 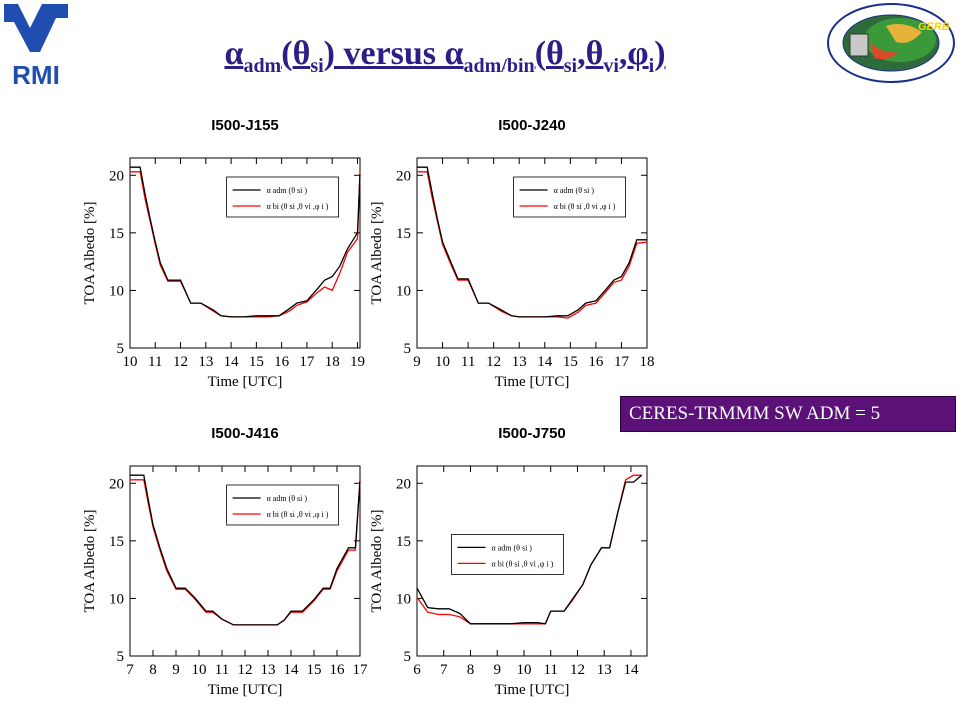 I want to click on title-open-2: (, so click(x=540, y=53).